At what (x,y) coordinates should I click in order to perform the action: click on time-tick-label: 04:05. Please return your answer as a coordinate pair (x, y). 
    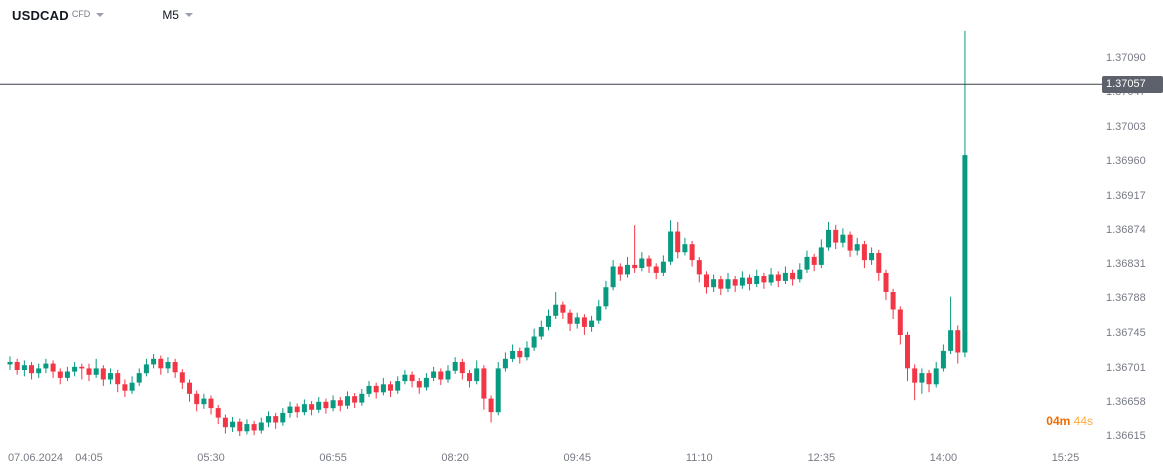
    Looking at the image, I should click on (89, 458).